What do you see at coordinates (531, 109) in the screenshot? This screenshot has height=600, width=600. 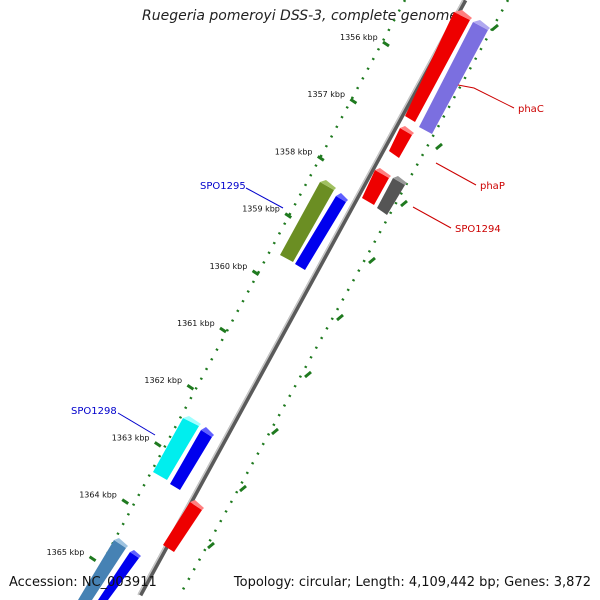 I see `label-phaC: phaC` at bounding box center [531, 109].